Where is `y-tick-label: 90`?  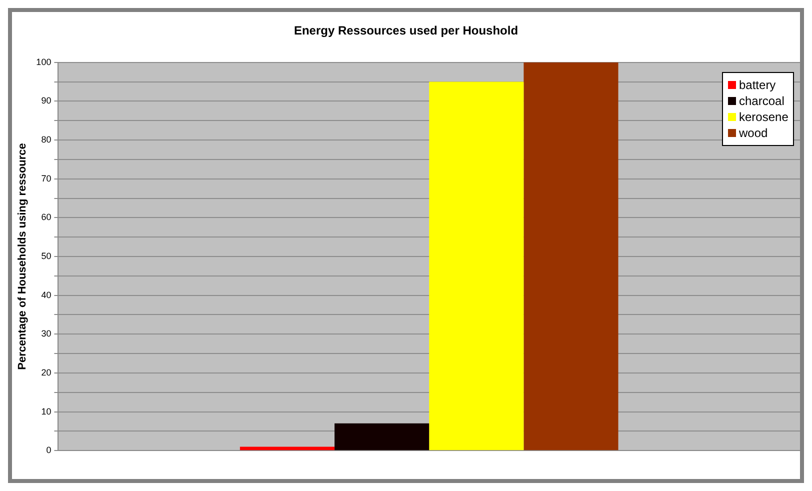 y-tick-label: 90 is located at coordinates (46, 101).